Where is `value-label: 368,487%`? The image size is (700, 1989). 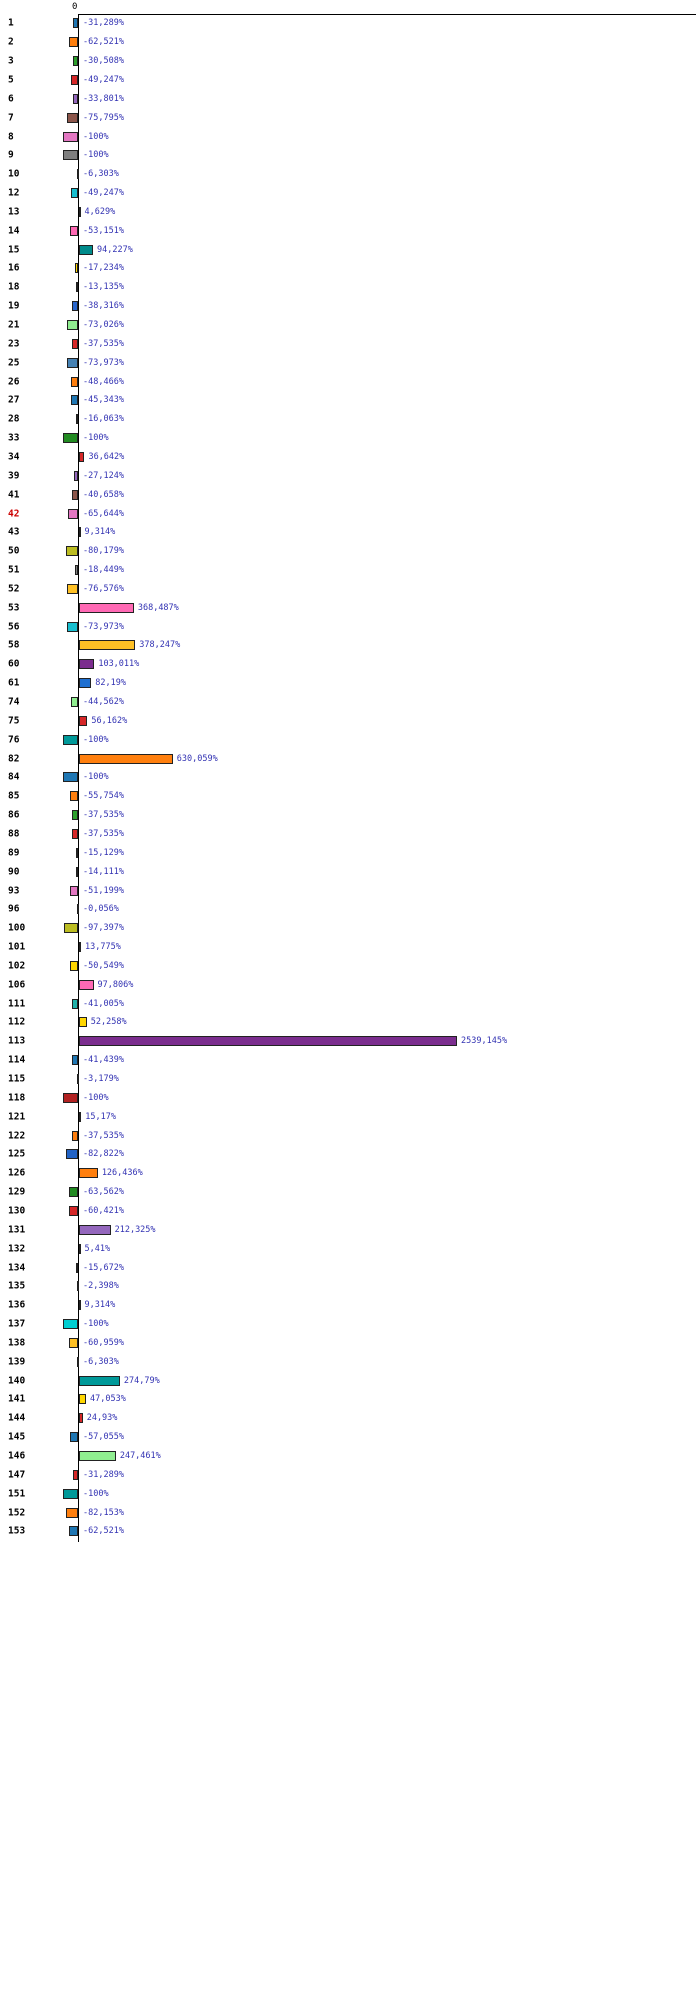
value-label: 368,487% is located at coordinates (158, 607).